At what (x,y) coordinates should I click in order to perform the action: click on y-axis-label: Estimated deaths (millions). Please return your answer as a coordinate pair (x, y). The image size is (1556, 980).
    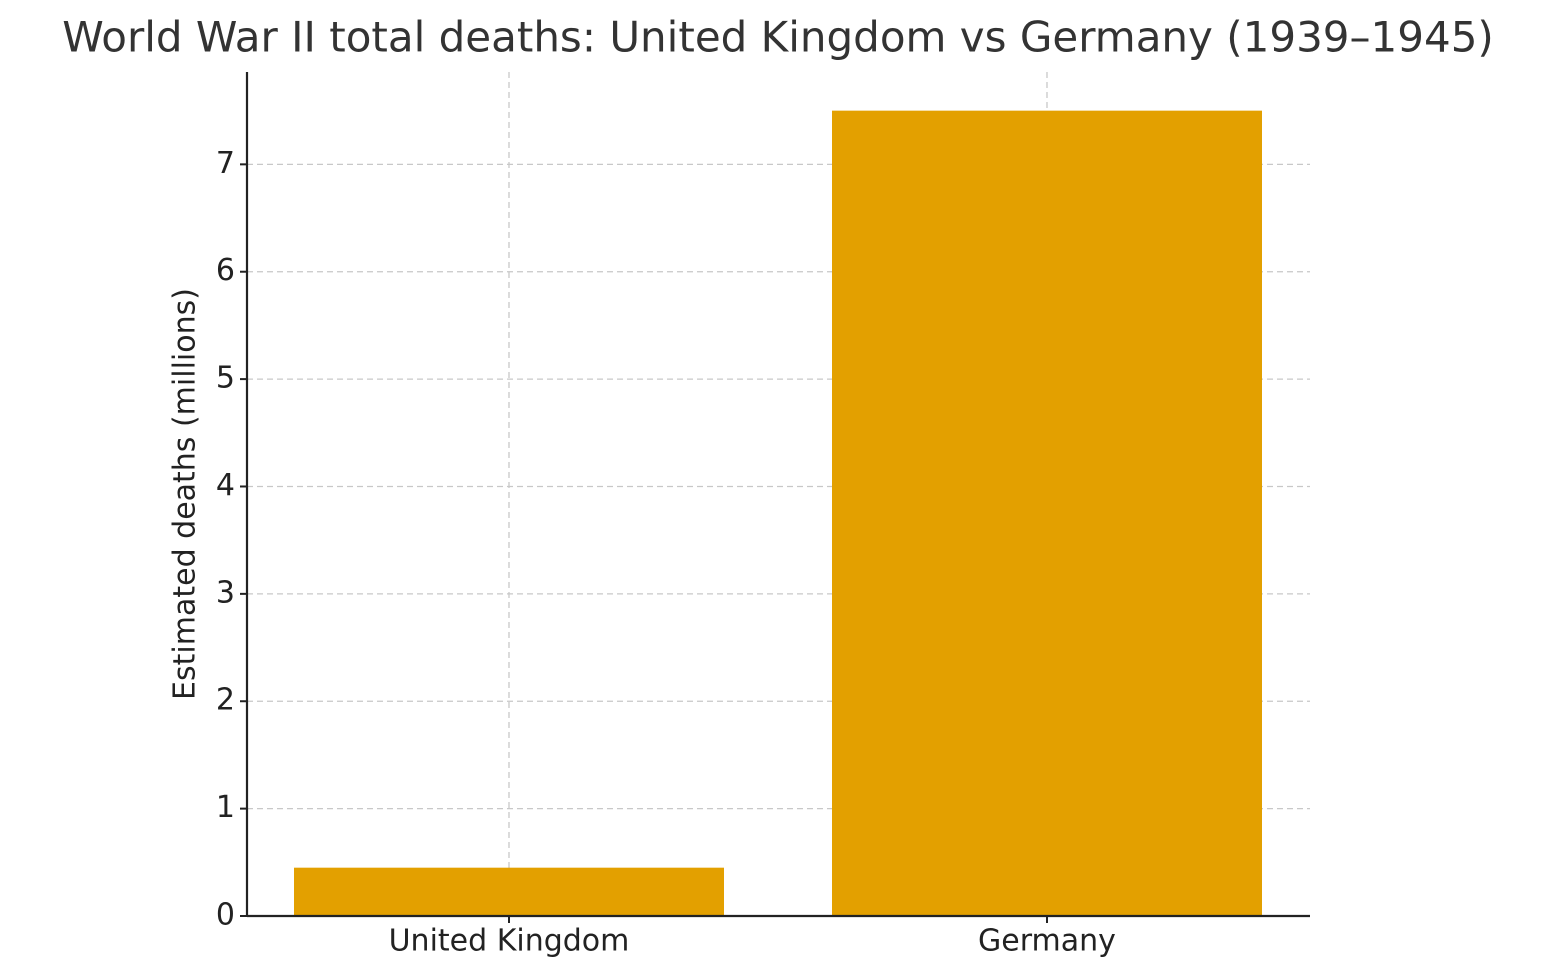
    Looking at the image, I should click on (185, 494).